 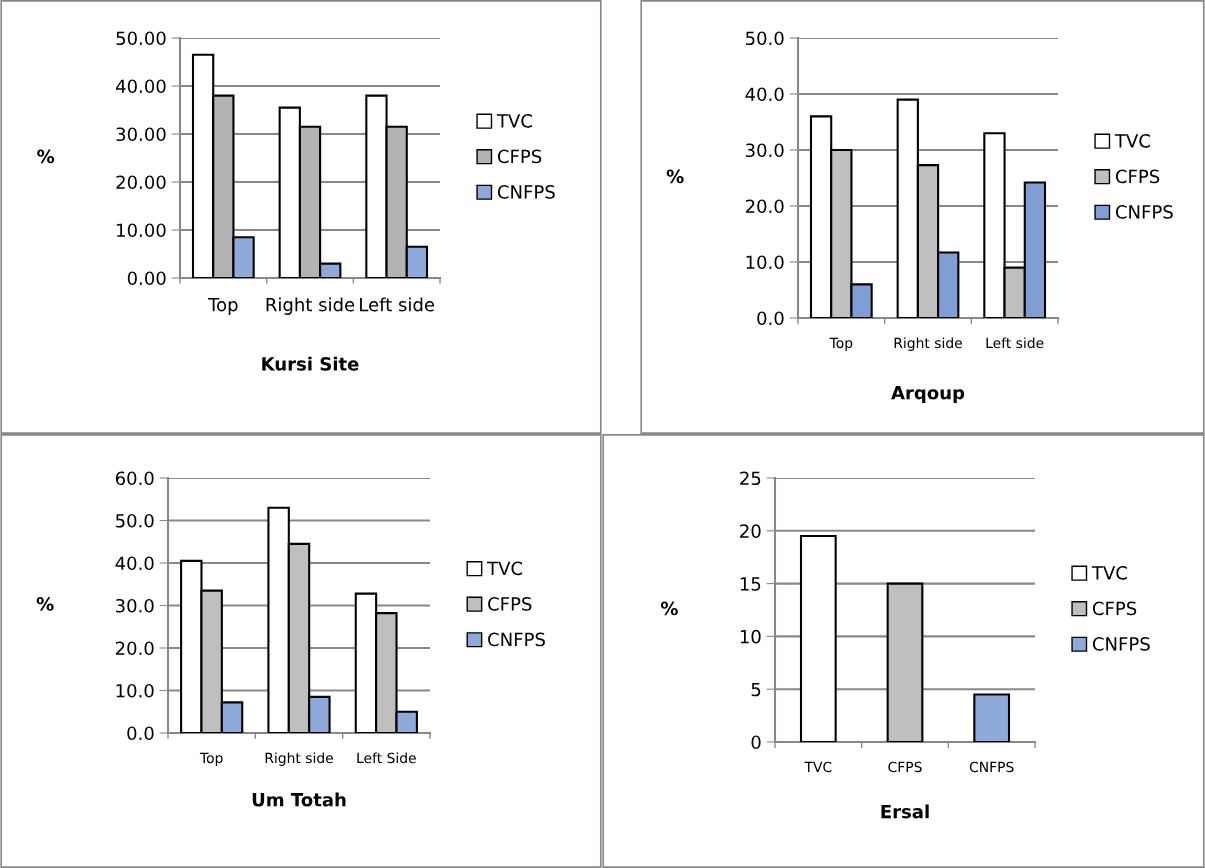 What do you see at coordinates (299, 799) in the screenshot?
I see `text: Um Totah` at bounding box center [299, 799].